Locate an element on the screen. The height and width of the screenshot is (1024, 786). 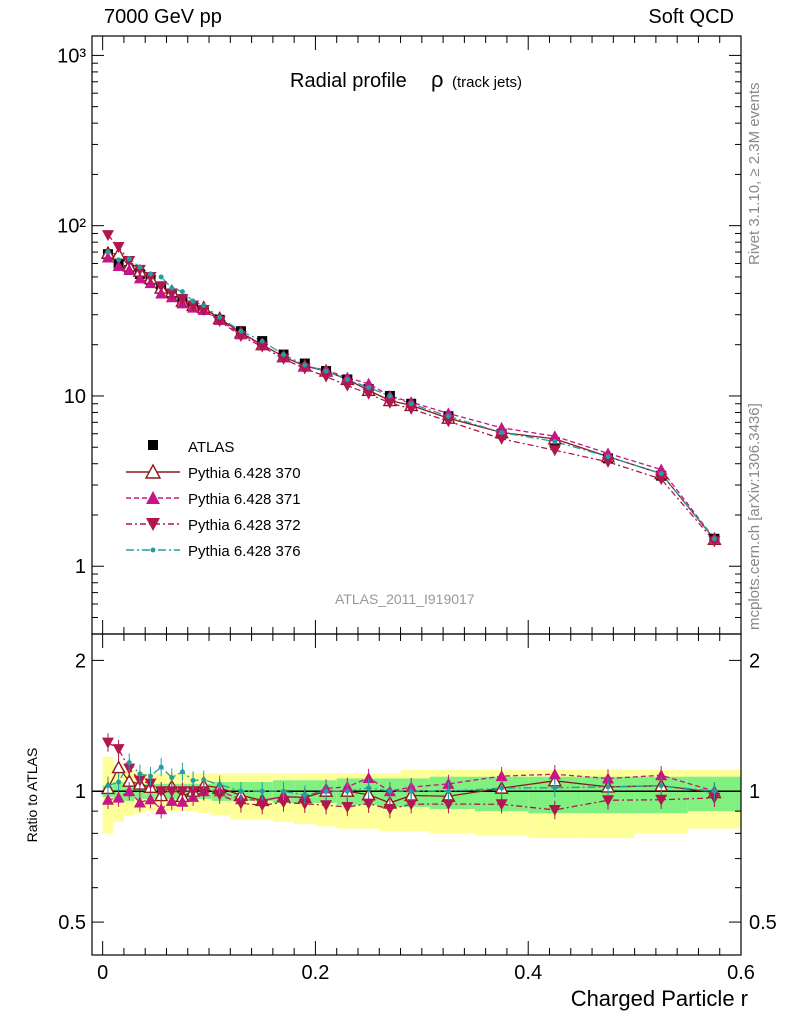
chart-title-symbol: ρ is located at coordinates (437, 79).